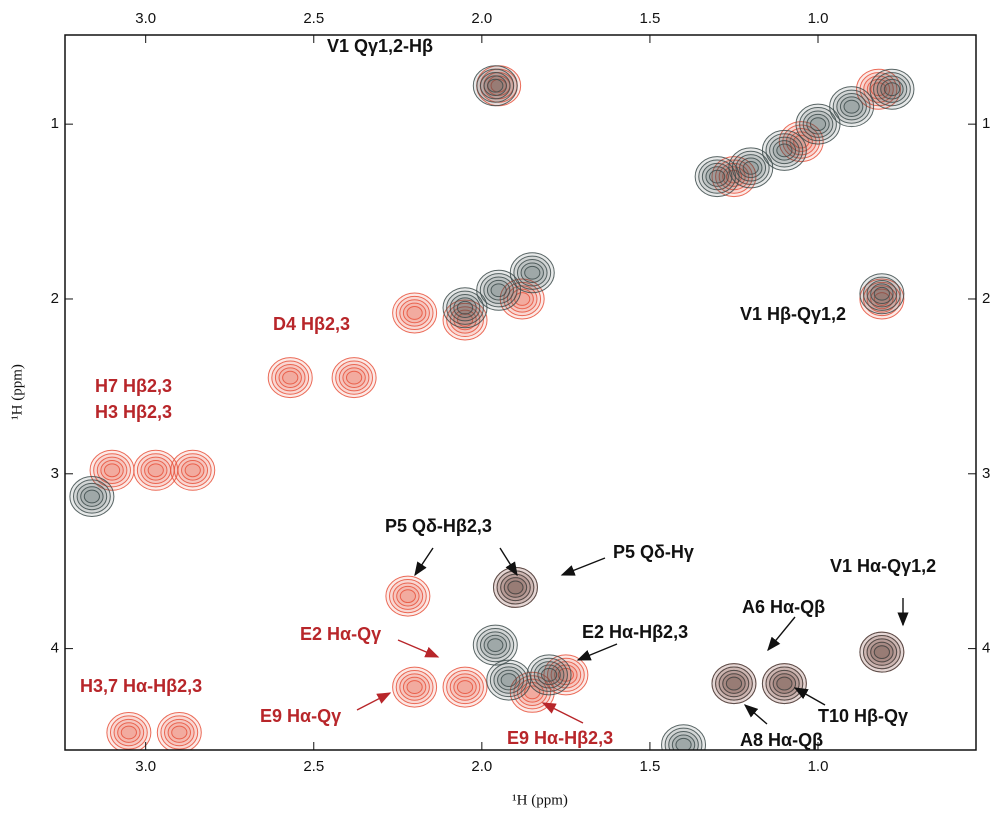 The height and width of the screenshot is (817, 996). Describe the element at coordinates (141, 686) in the screenshot. I see `annotation: H3,7 Hα-Hβ2,3` at that location.